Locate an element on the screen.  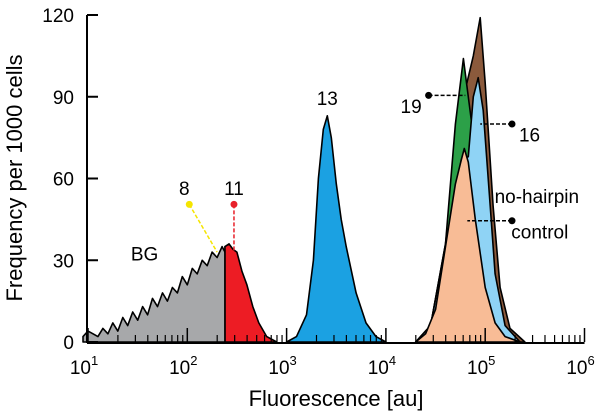
series-11-area is located at coordinates (251, 293).